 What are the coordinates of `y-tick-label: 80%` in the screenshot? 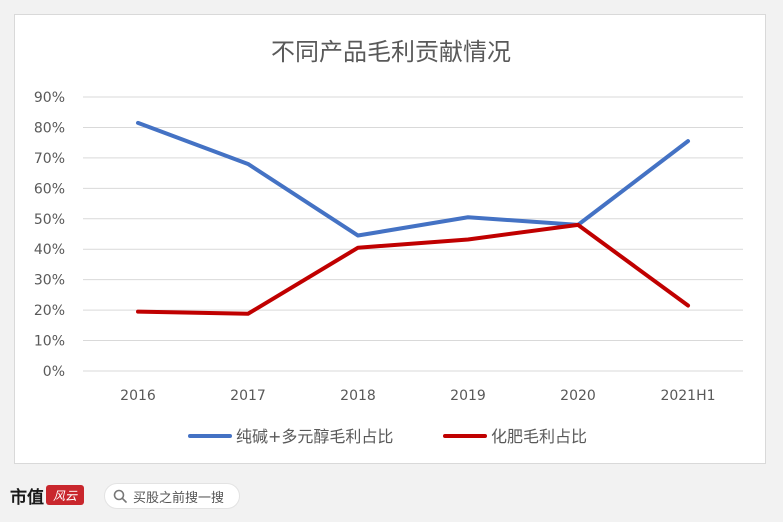 It's located at (49, 128).